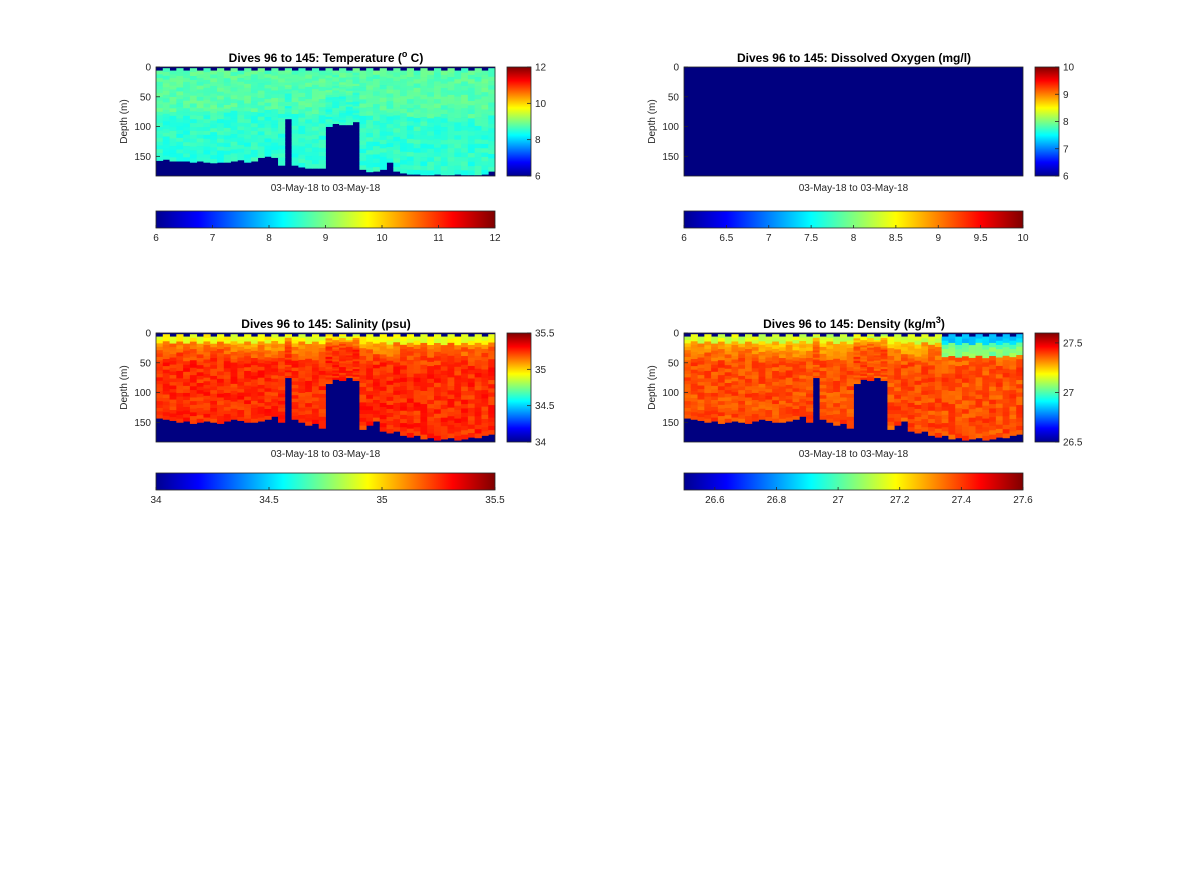 Image resolution: width=1200 pixels, height=887 pixels. I want to click on temperature-hcolorbar-tick-label: 8, so click(269, 238).